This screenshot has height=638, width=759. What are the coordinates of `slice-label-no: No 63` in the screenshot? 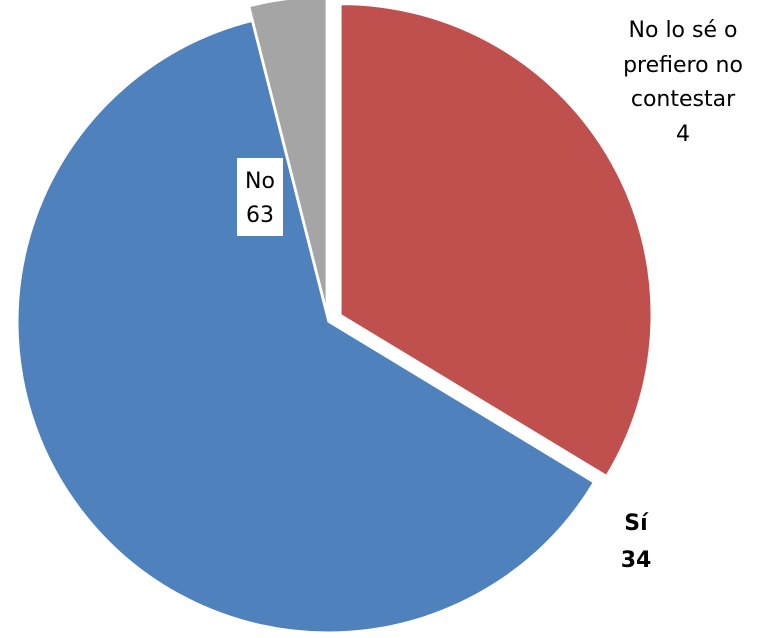 It's located at (260, 197).